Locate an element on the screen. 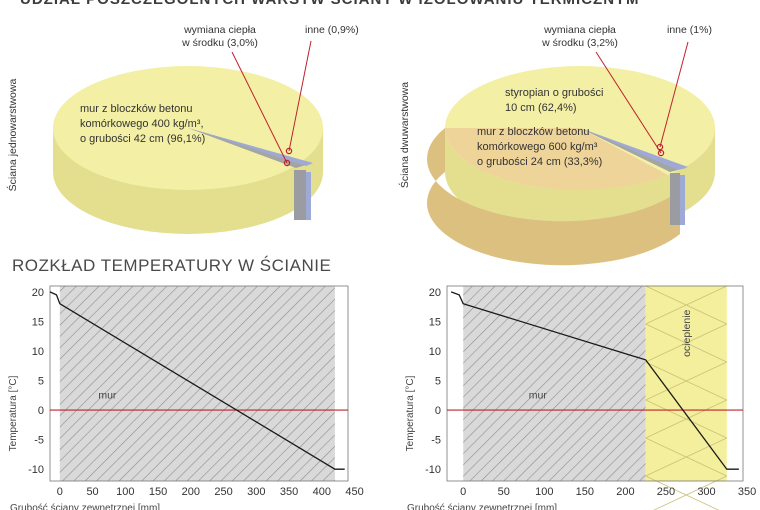 Image resolution: width=760 pixels, height=510 pixels. layer-label-insulation: ocieplenie is located at coordinates (687, 332).